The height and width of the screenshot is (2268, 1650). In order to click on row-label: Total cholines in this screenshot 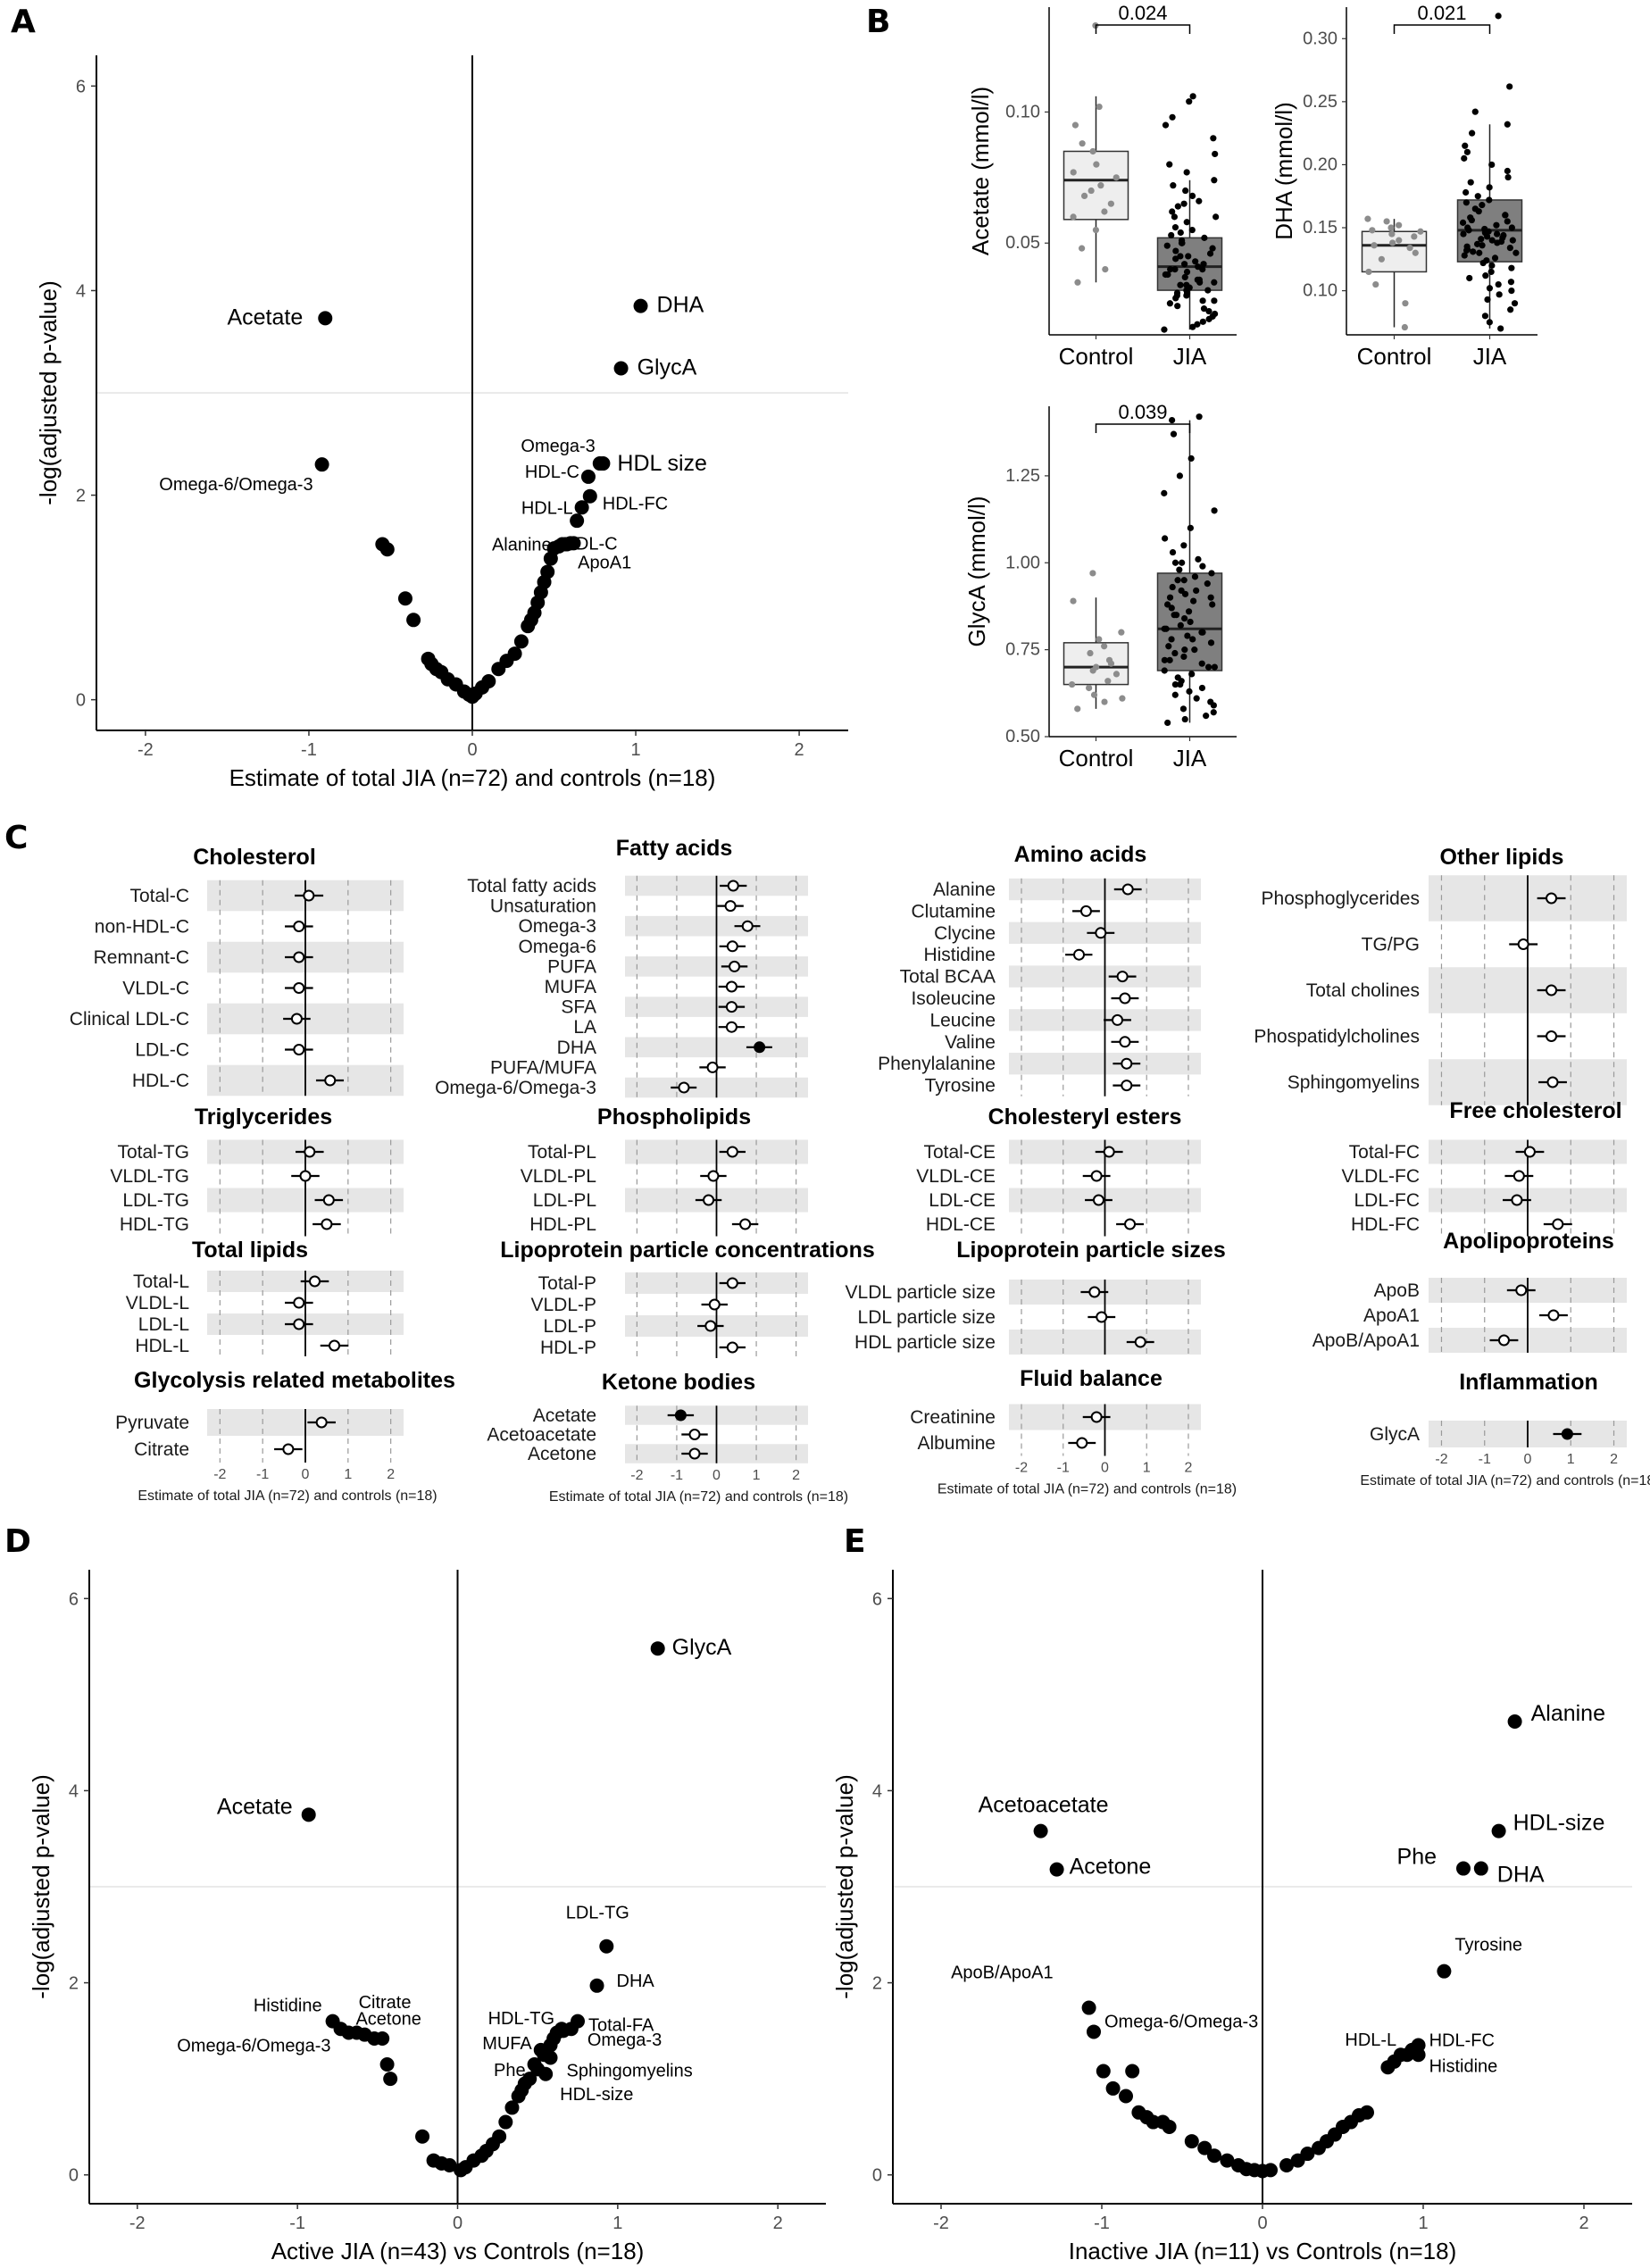, I will do `click(1363, 990)`.